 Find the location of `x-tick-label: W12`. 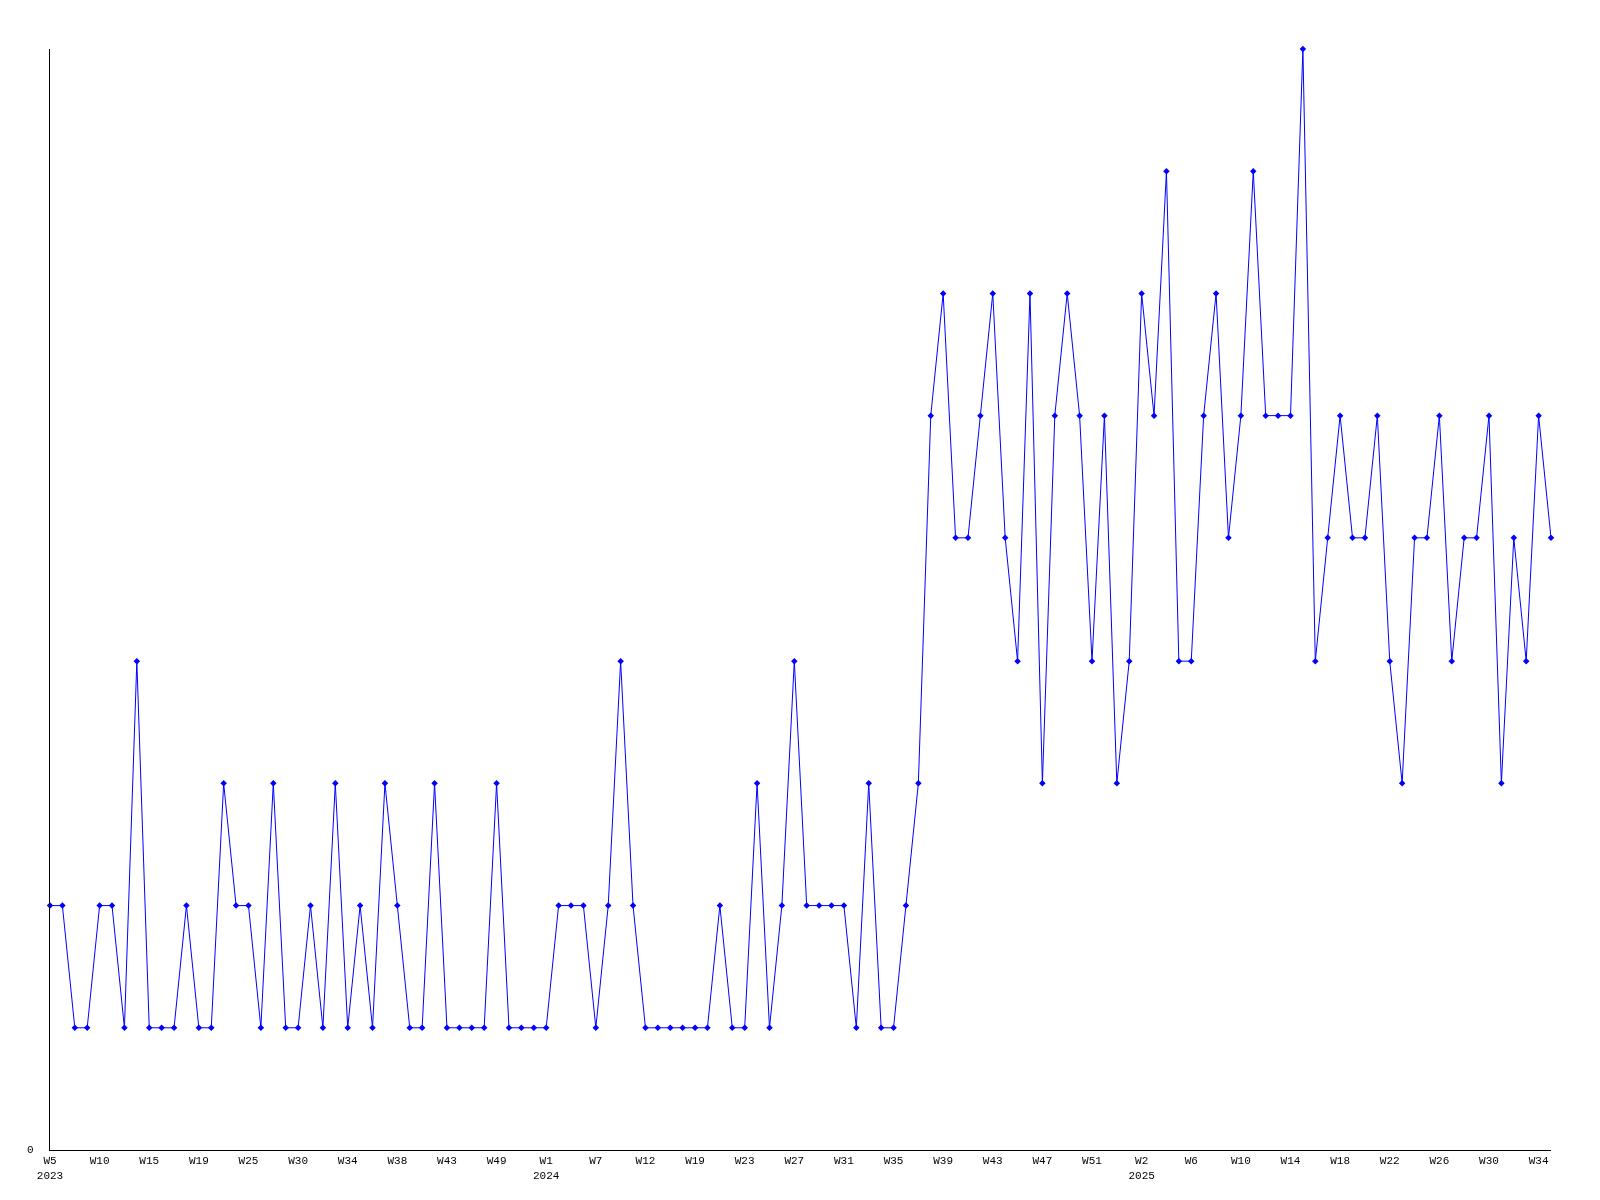

x-tick-label: W12 is located at coordinates (645, 1161).